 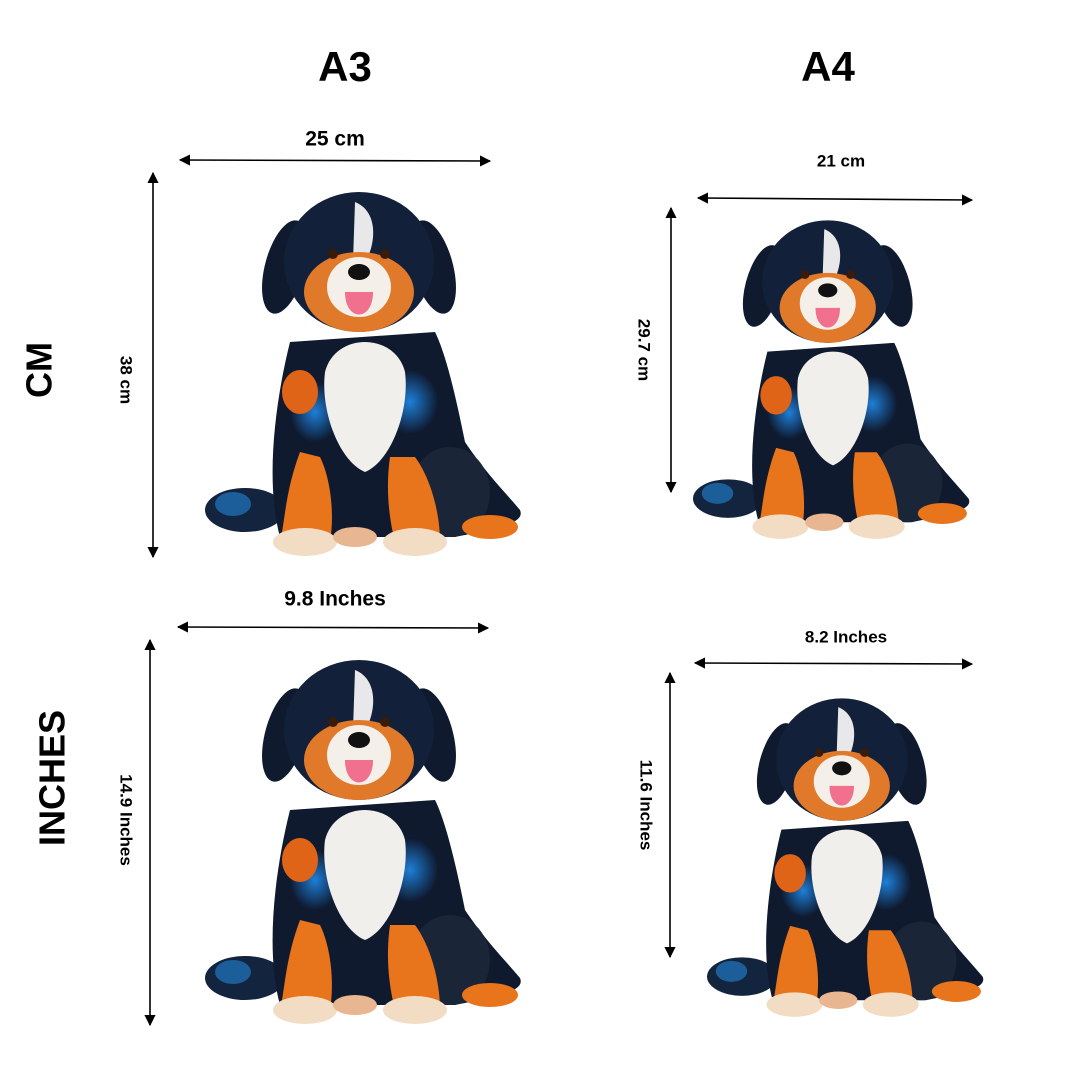 I want to click on width-label: 25 cm, so click(x=335, y=139).